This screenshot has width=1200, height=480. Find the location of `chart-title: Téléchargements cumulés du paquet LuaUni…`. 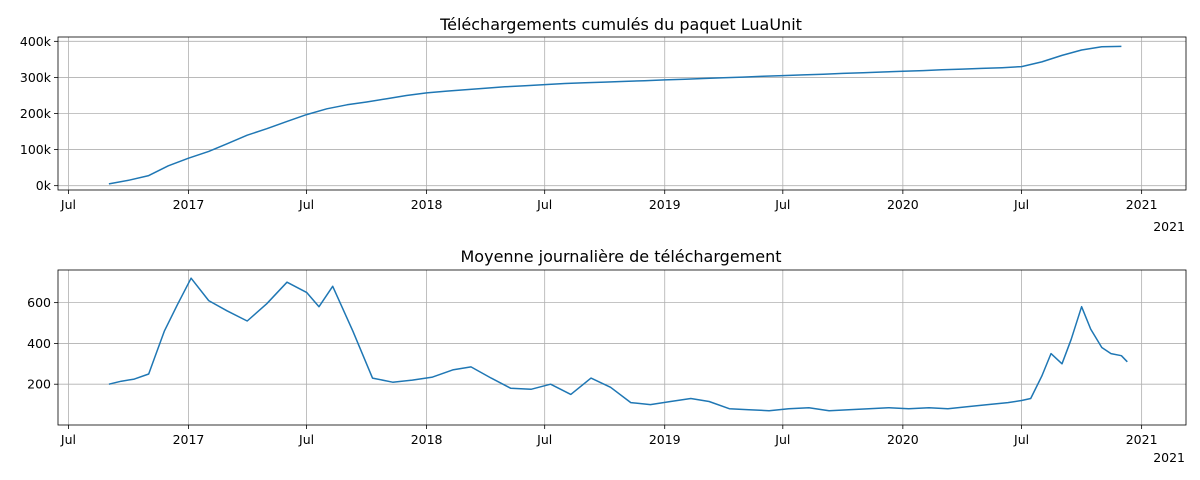

chart-title: Téléchargements cumulés du paquet LuaUni… is located at coordinates (620, 24).